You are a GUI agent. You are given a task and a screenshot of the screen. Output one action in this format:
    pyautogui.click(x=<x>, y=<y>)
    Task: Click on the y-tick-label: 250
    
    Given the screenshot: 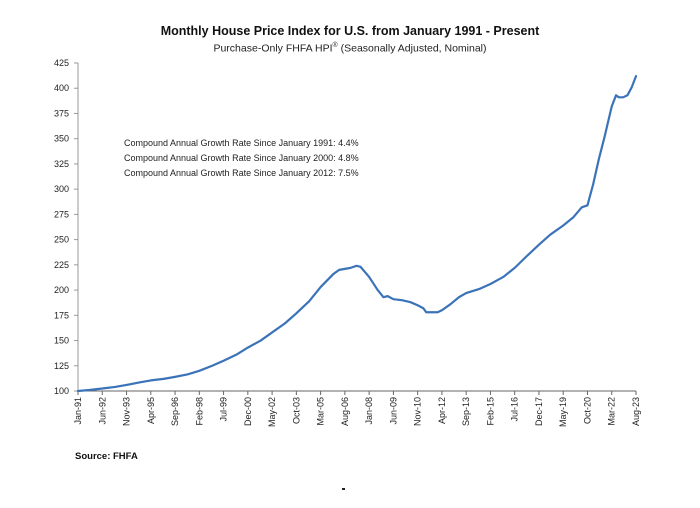 What is the action you would take?
    pyautogui.click(x=61, y=240)
    